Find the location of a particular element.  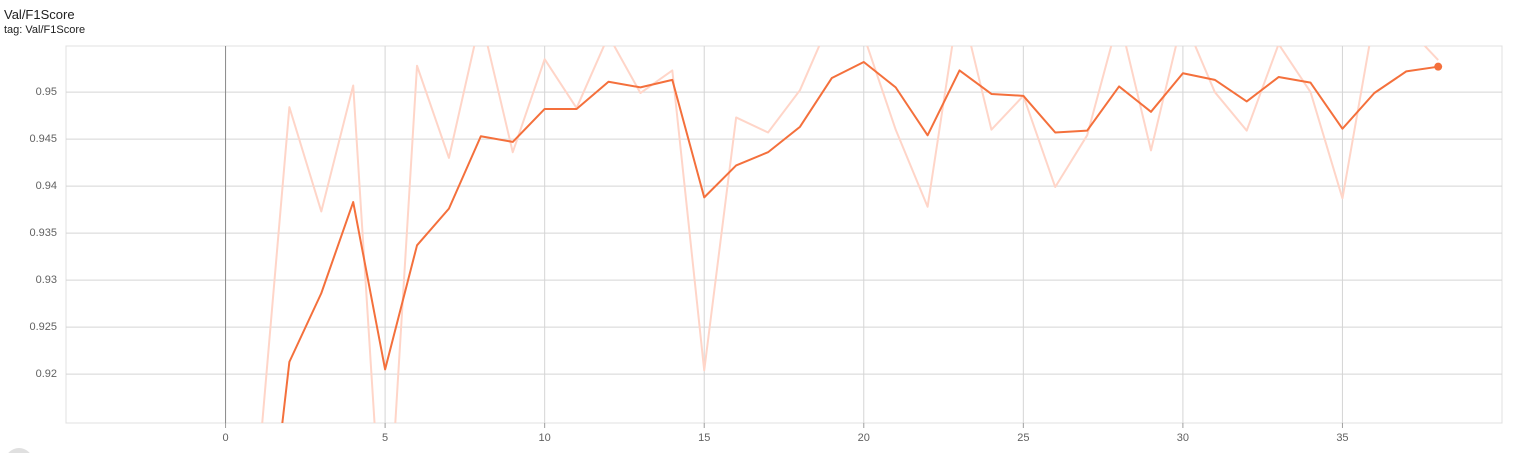

chart-subtitle: tag: Val/F1Score is located at coordinates (44, 30).